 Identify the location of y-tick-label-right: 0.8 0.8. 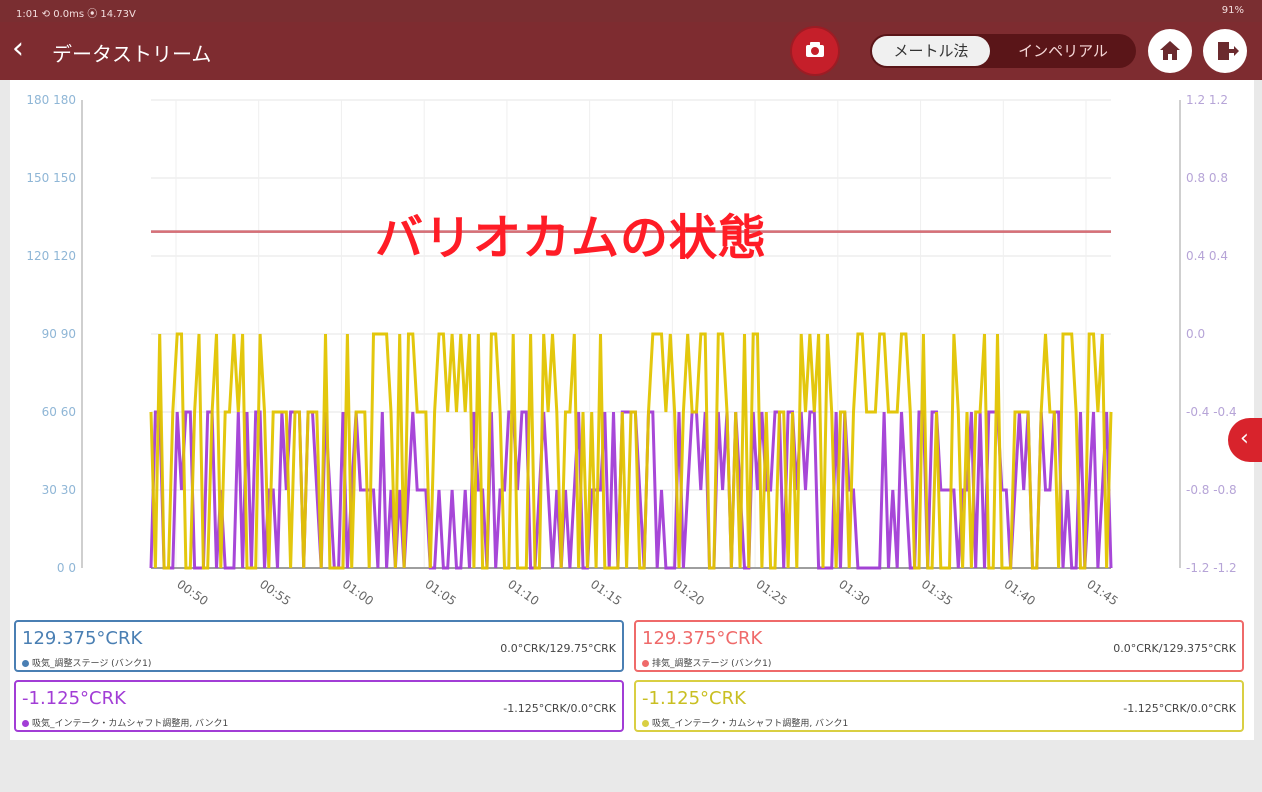
(1207, 178).